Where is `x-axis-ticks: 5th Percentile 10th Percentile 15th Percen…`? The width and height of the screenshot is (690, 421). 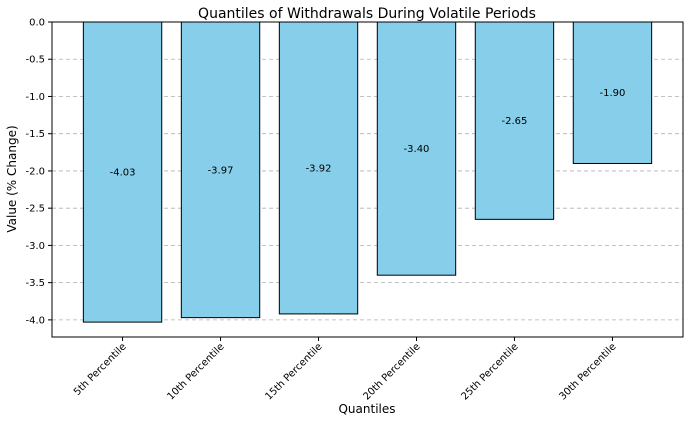 x-axis-ticks: 5th Percentile 10th Percentile 15th Percen… is located at coordinates (345, 370).